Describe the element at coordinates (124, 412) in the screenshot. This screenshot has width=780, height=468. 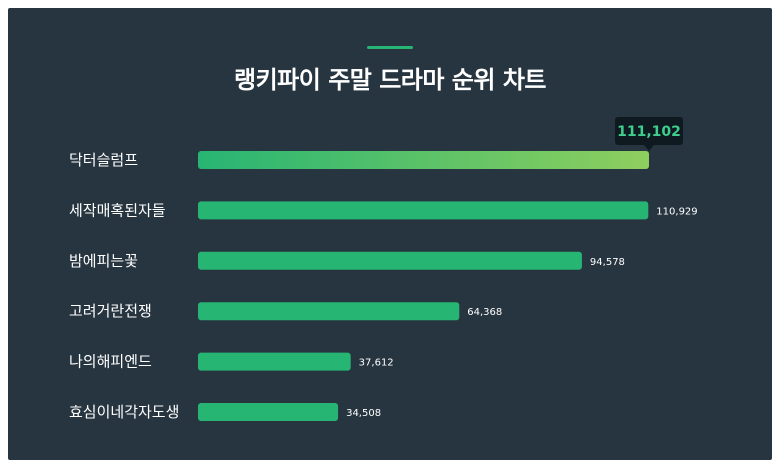
I see `category-label: 효심이네각자도생` at that location.